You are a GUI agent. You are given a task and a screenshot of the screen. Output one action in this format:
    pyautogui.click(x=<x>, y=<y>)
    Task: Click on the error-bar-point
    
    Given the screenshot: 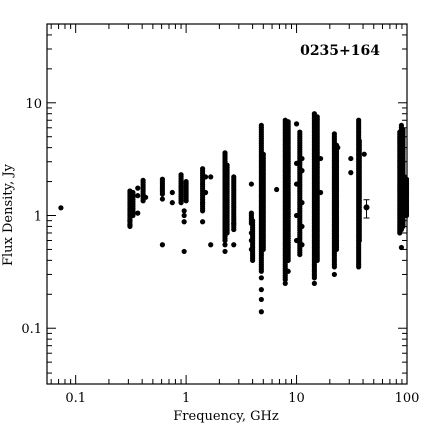 What is the action you would take?
    pyautogui.click(x=366, y=209)
    